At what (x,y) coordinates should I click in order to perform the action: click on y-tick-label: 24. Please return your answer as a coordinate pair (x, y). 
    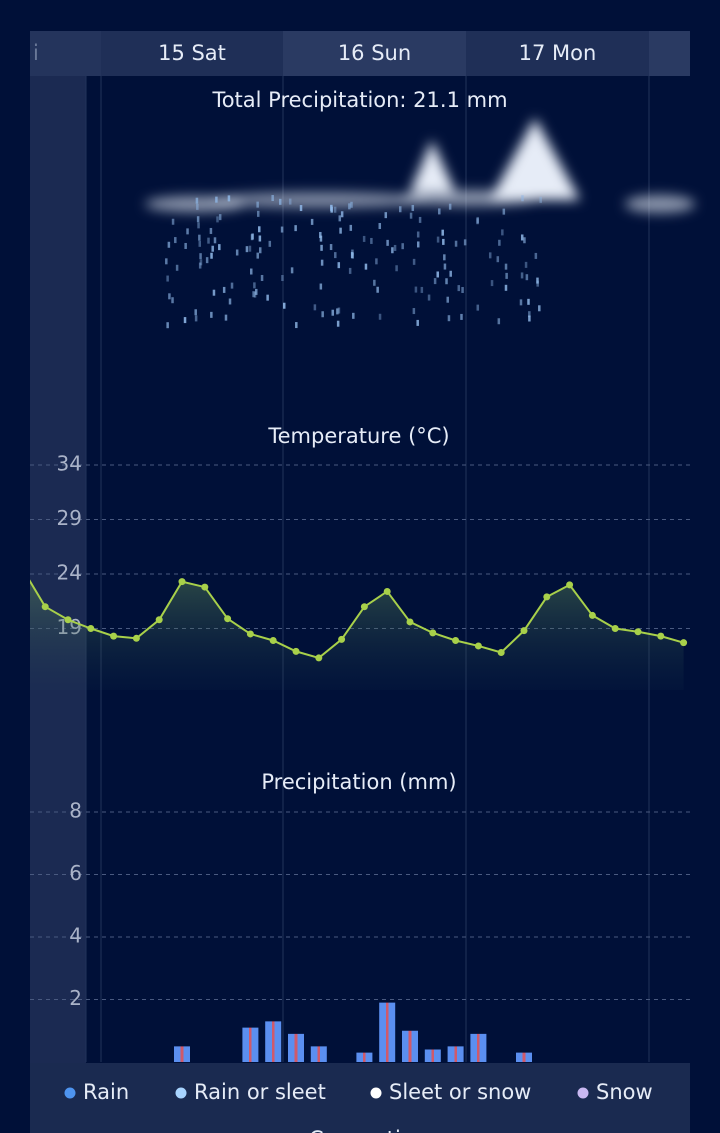
    Looking at the image, I should click on (69, 573).